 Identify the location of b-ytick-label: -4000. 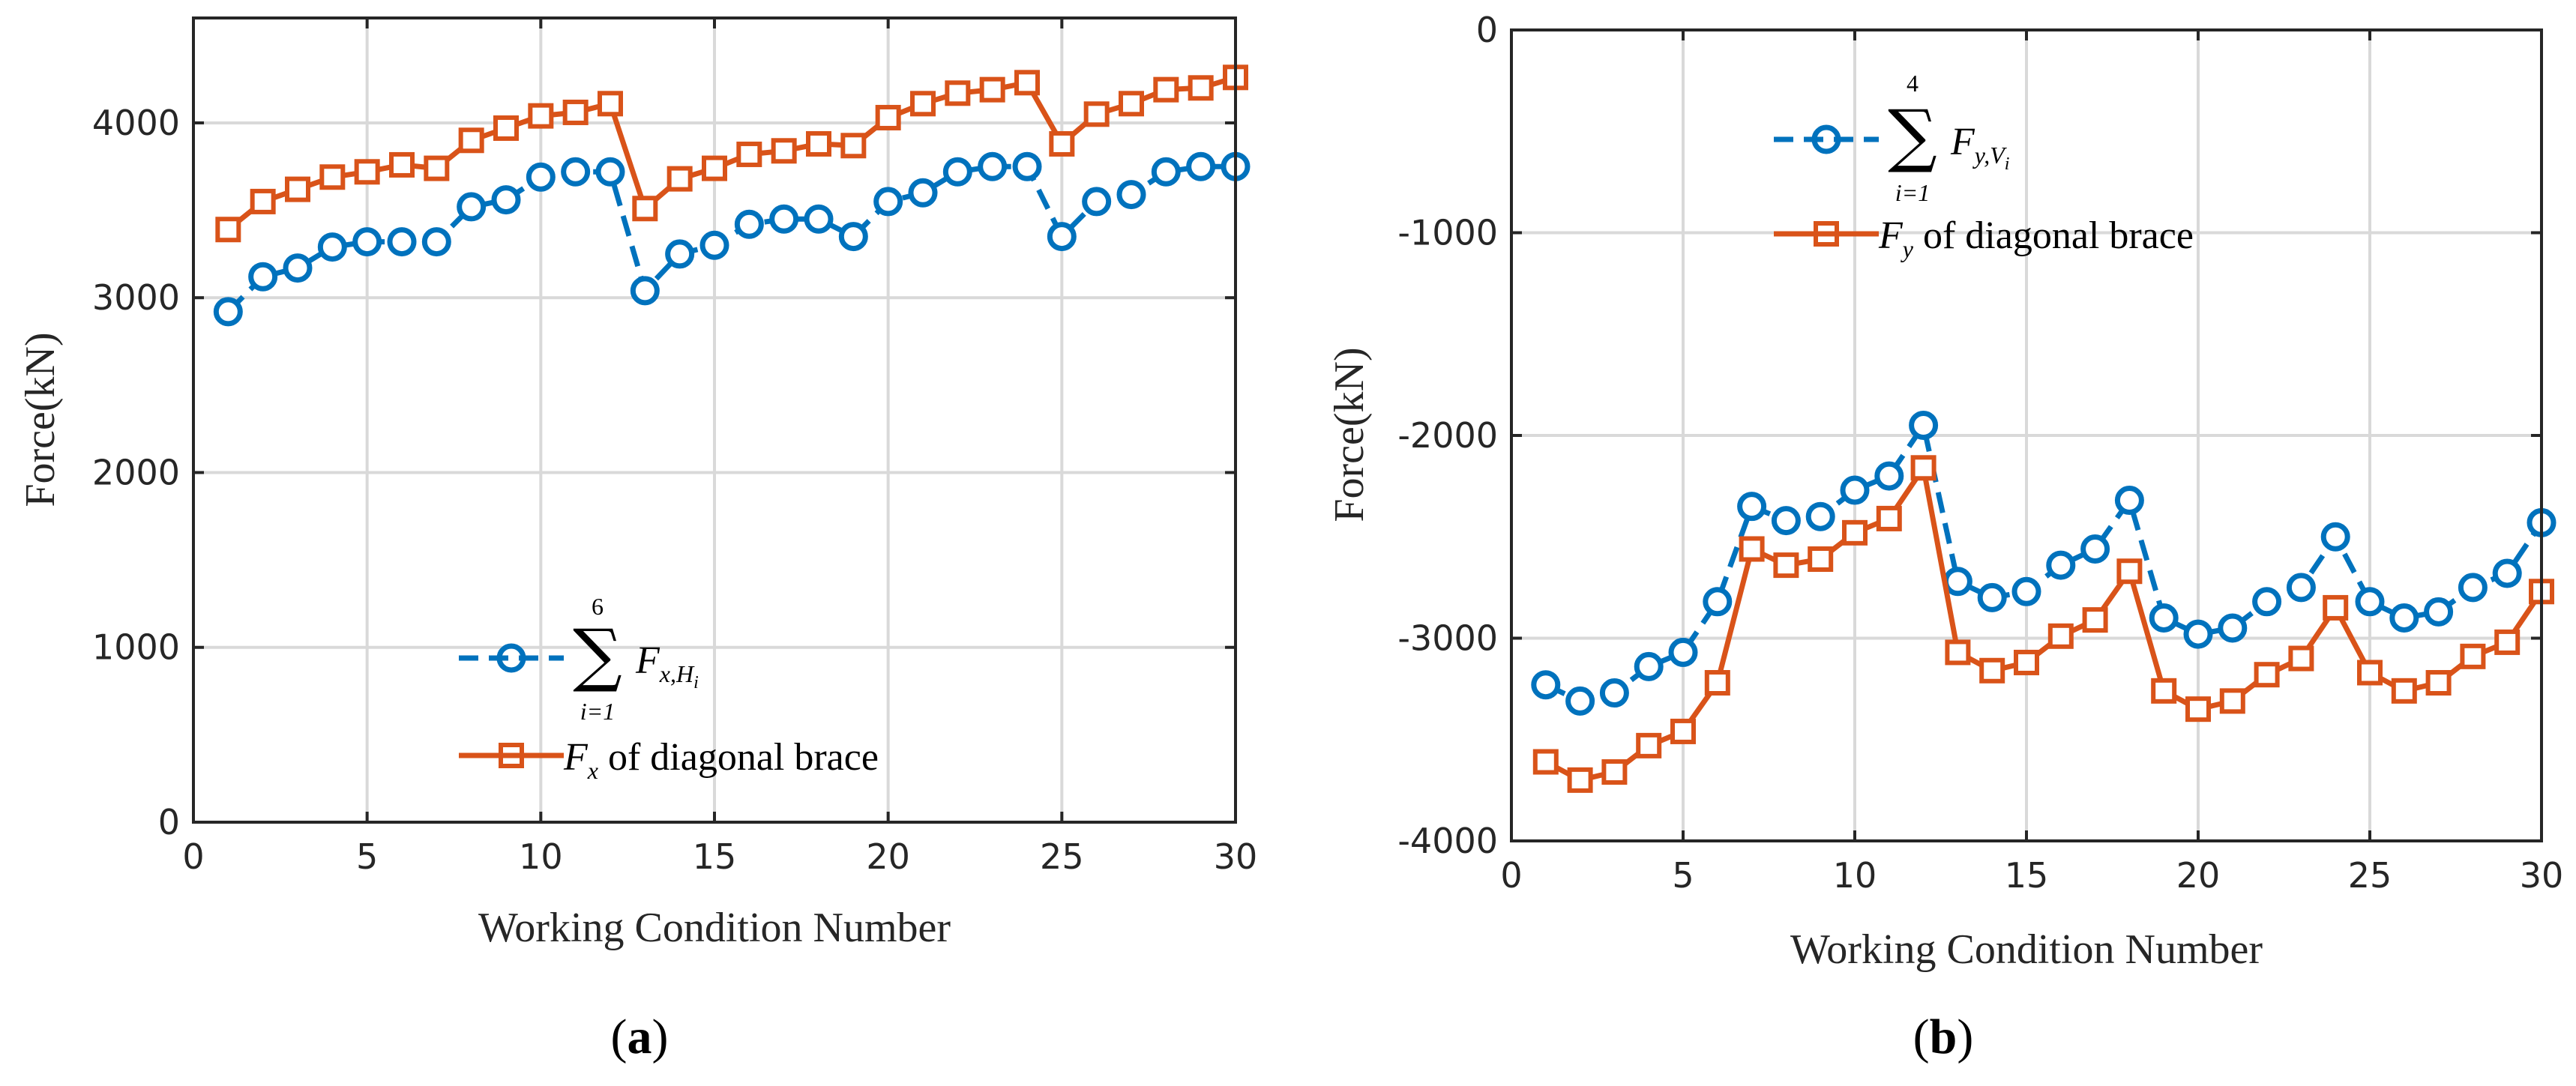
(1448, 841).